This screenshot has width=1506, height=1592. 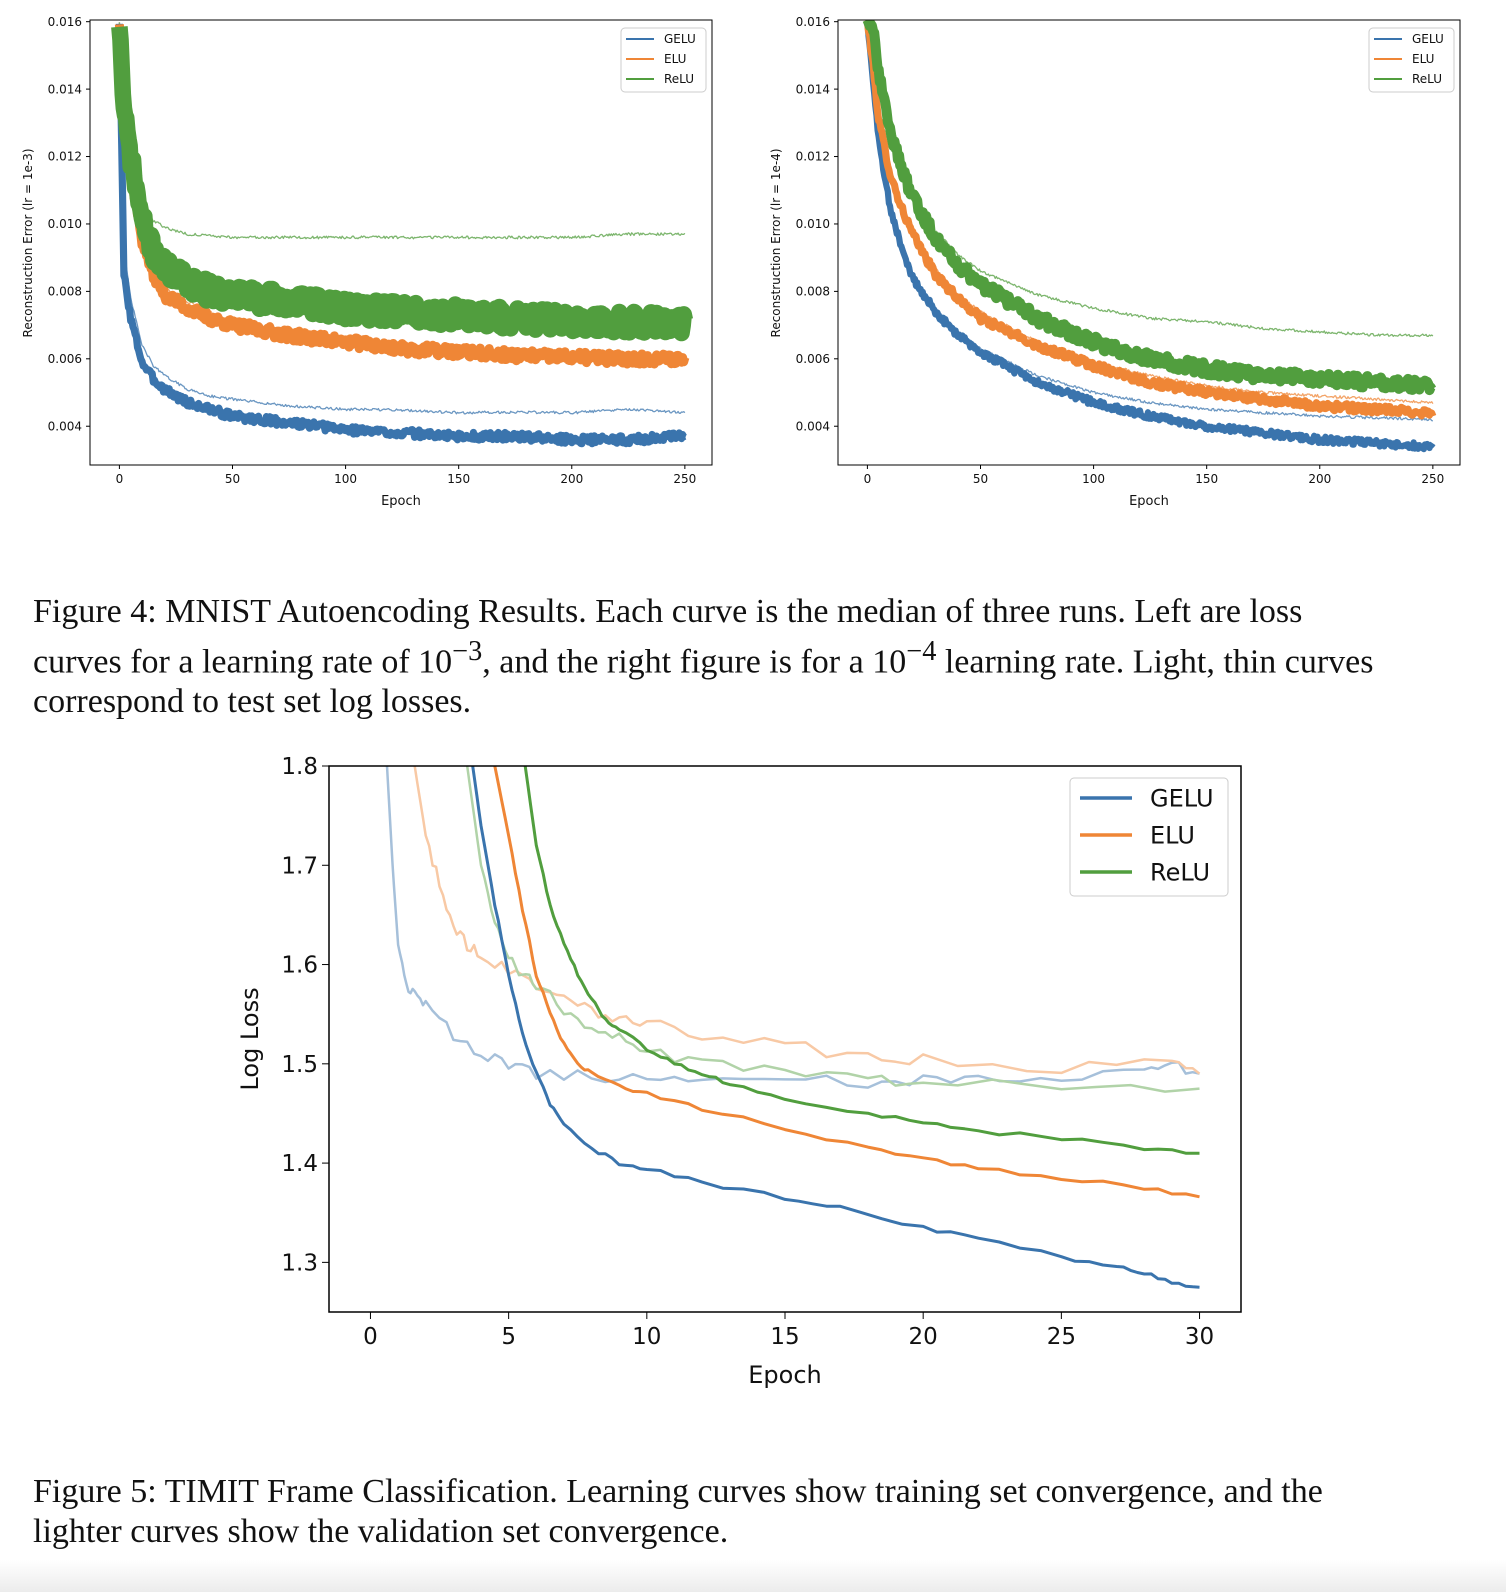 What do you see at coordinates (807, 920) in the screenshot?
I see `series-elu-validation` at bounding box center [807, 920].